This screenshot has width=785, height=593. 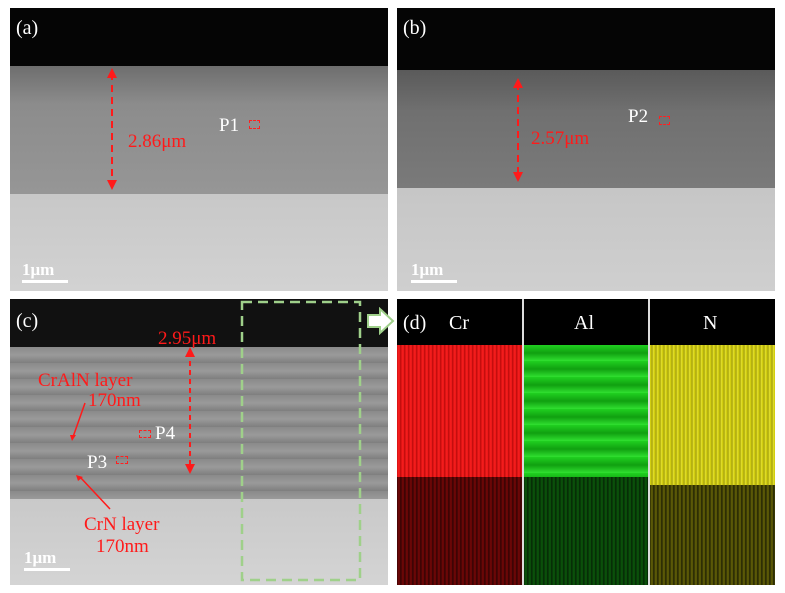 What do you see at coordinates (114, 400) in the screenshot?
I see `crain-thickness-label: 170nm` at bounding box center [114, 400].